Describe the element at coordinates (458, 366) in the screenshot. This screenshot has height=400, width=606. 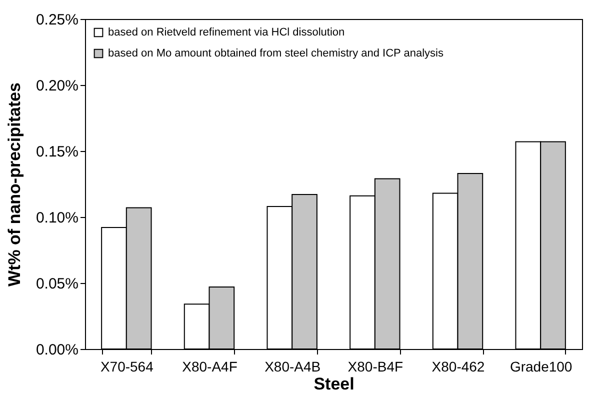
I see `x-tick-label: X80-462` at that location.